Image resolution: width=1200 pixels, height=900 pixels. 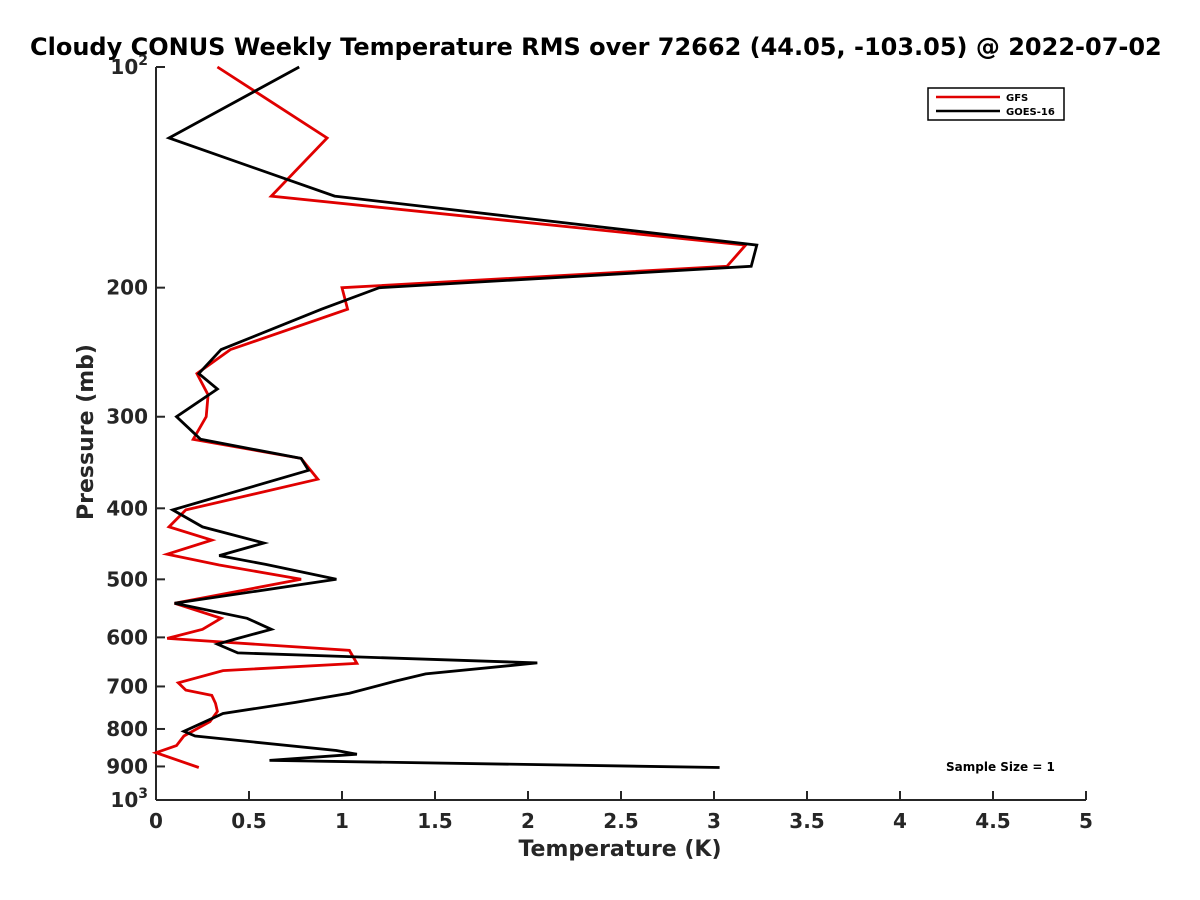 What do you see at coordinates (129, 66) in the screenshot?
I see `y-tick-label: 10²` at bounding box center [129, 66].